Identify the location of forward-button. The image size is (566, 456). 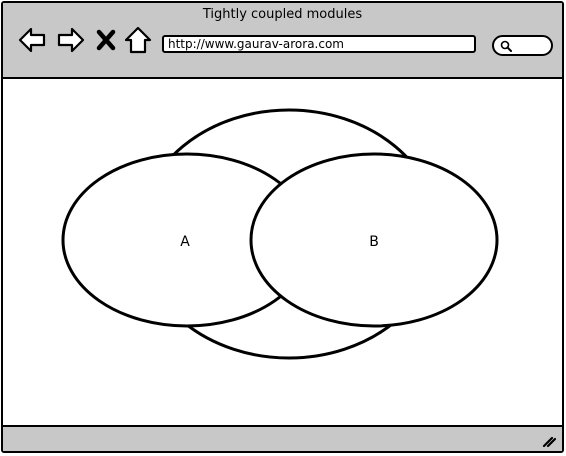
(71, 40).